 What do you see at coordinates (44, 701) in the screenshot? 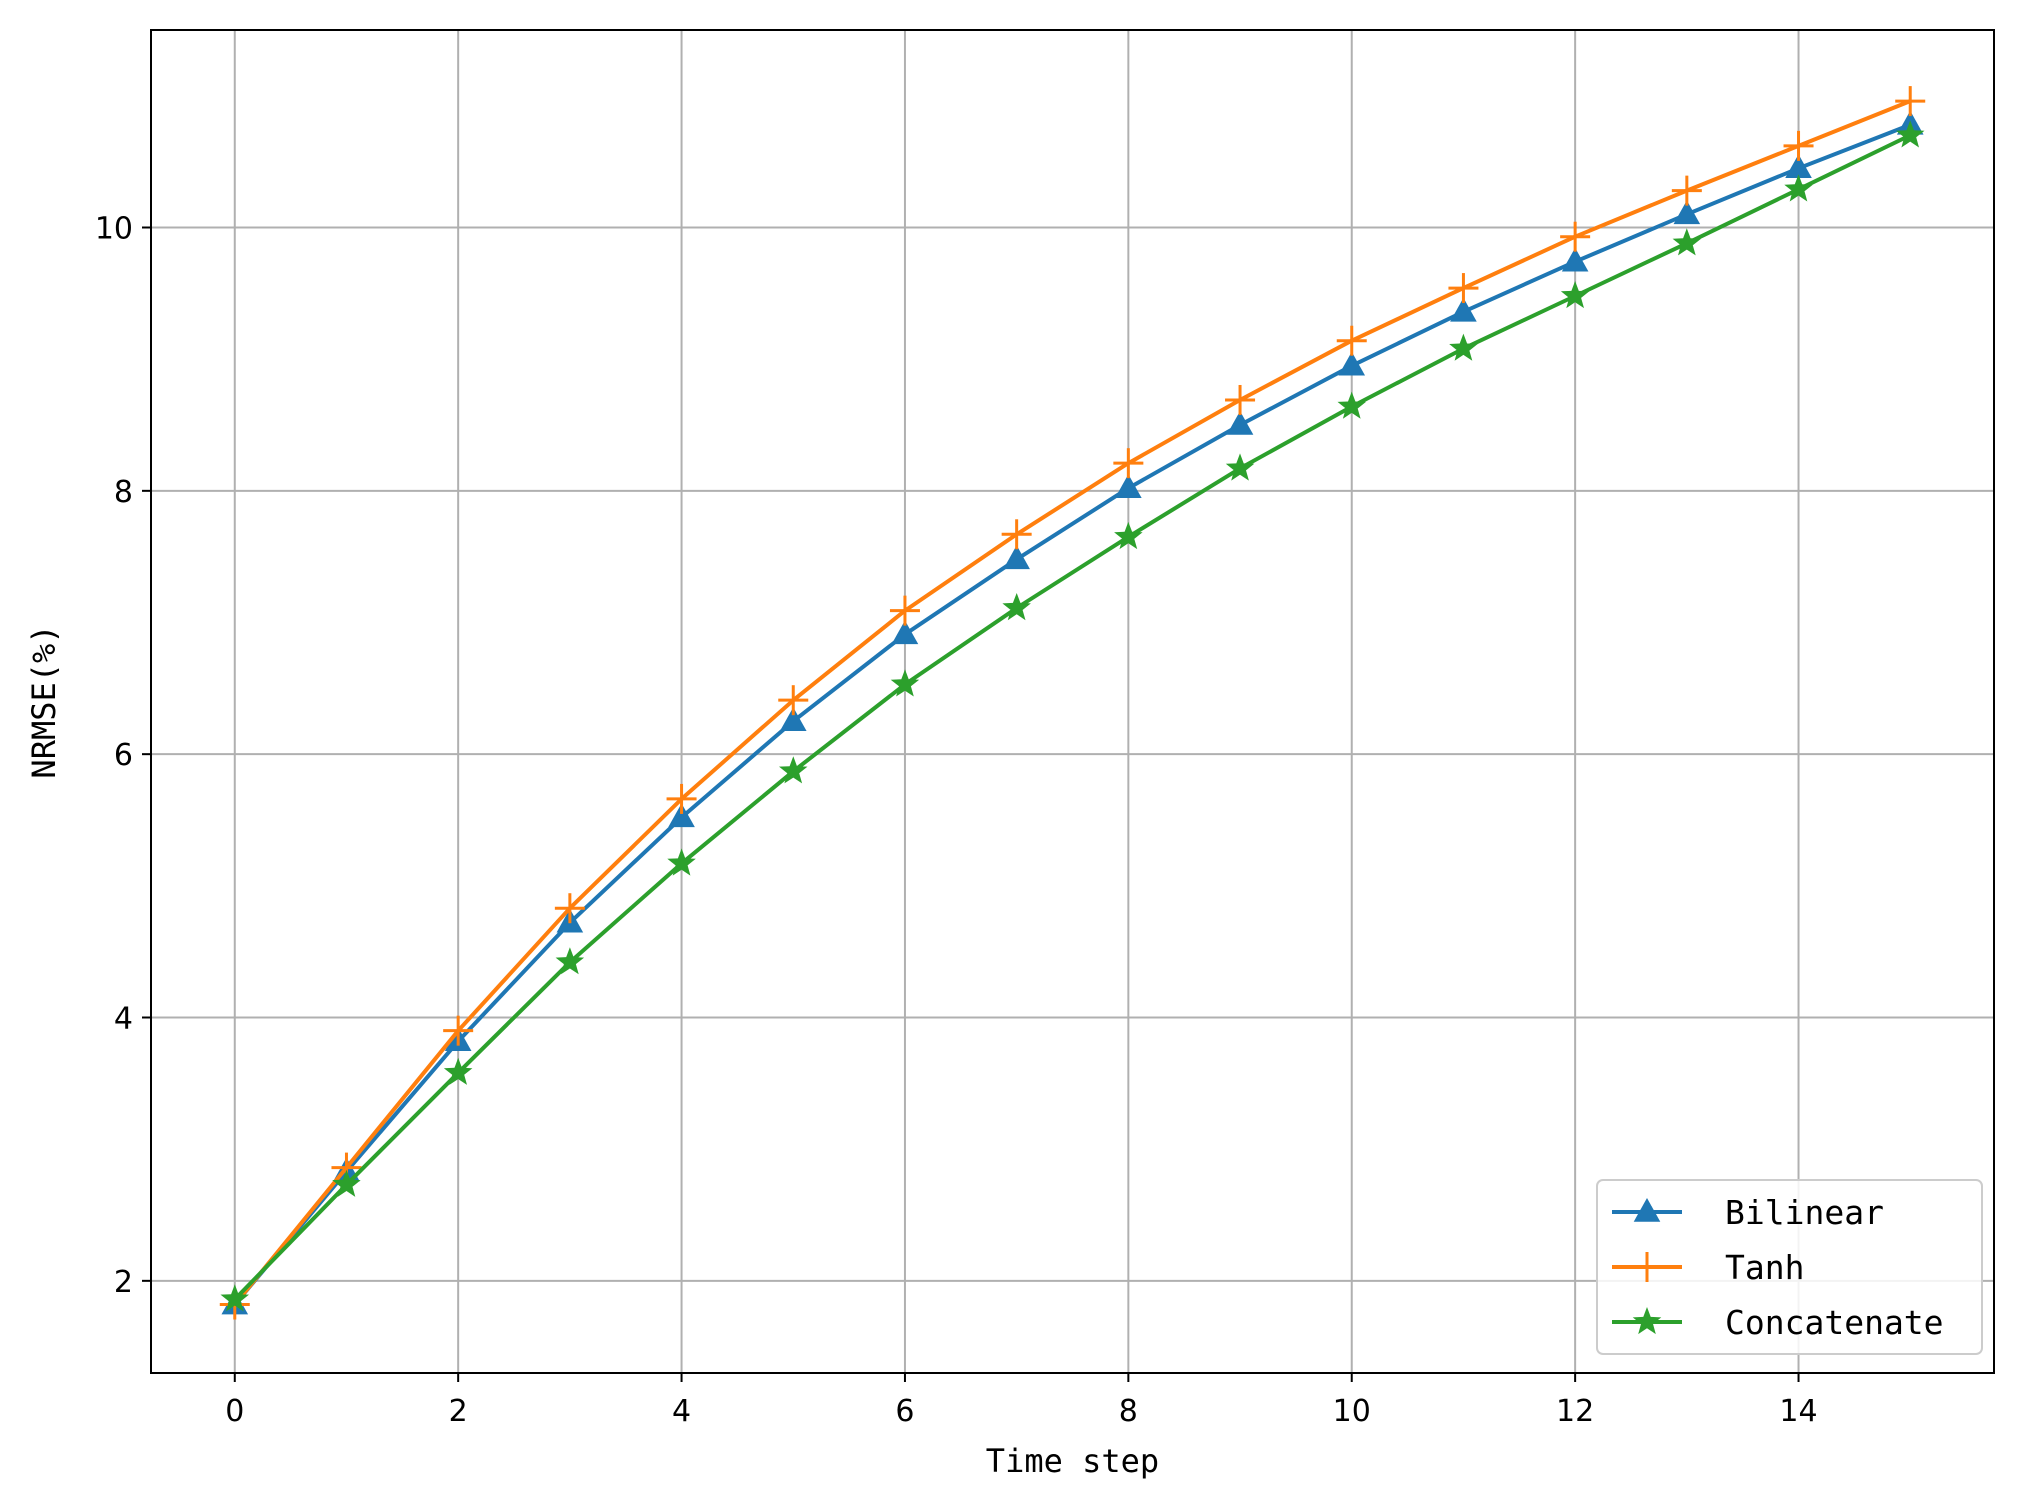
I see `y-axis-label: NRMSE(%)` at bounding box center [44, 701].